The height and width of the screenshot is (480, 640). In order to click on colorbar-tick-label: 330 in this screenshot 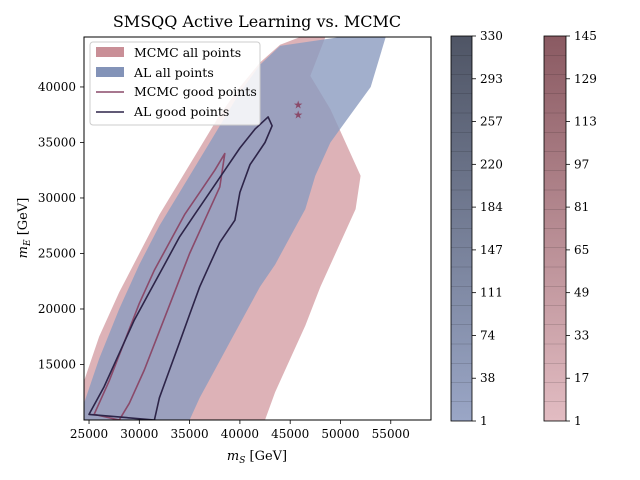, I will do `click(491, 36)`.